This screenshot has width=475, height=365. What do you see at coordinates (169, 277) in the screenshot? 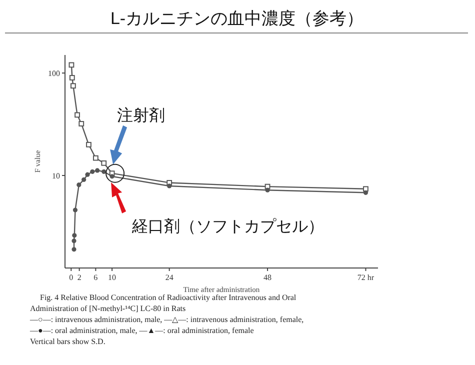
I see `x-tick-label: 24` at bounding box center [169, 277].